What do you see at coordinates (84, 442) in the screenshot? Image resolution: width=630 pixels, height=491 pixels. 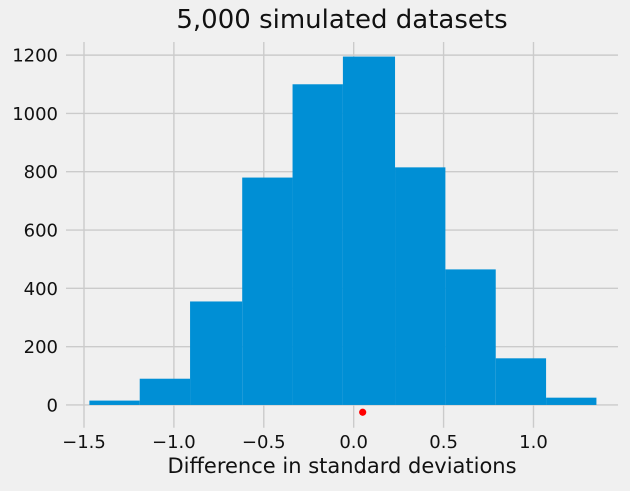 I see `x-tick-label: −1.5` at bounding box center [84, 442].